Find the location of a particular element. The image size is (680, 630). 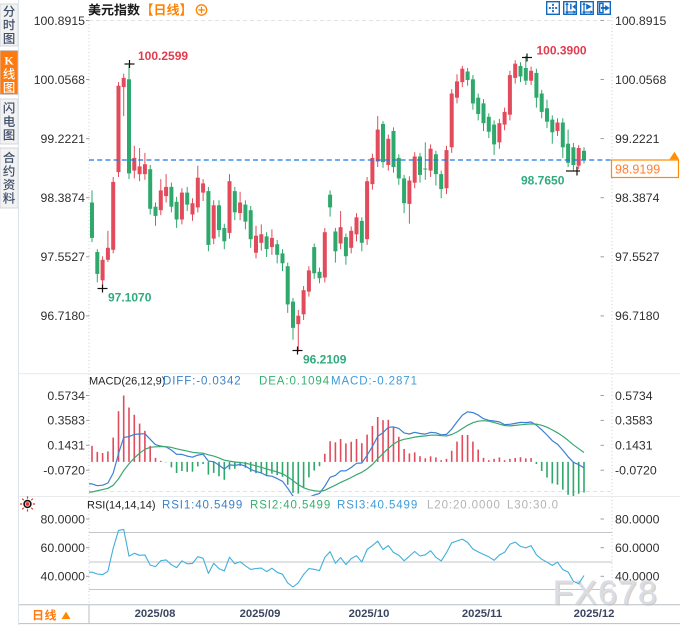

svg-text: 2025/11 is located at coordinates (482, 614).